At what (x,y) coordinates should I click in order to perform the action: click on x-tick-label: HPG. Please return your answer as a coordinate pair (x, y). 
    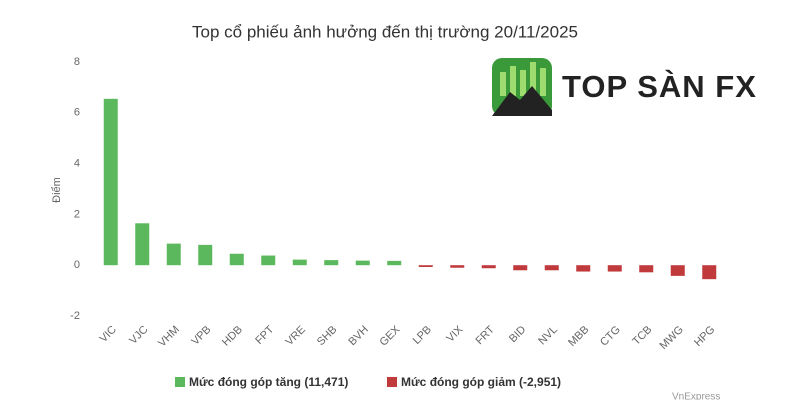
    Looking at the image, I should click on (704, 336).